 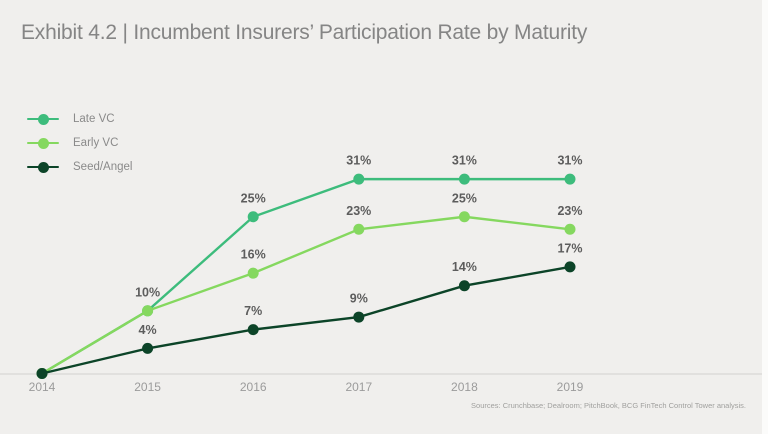 What do you see at coordinates (358, 387) in the screenshot?
I see `year-label-2017: 2017` at bounding box center [358, 387].